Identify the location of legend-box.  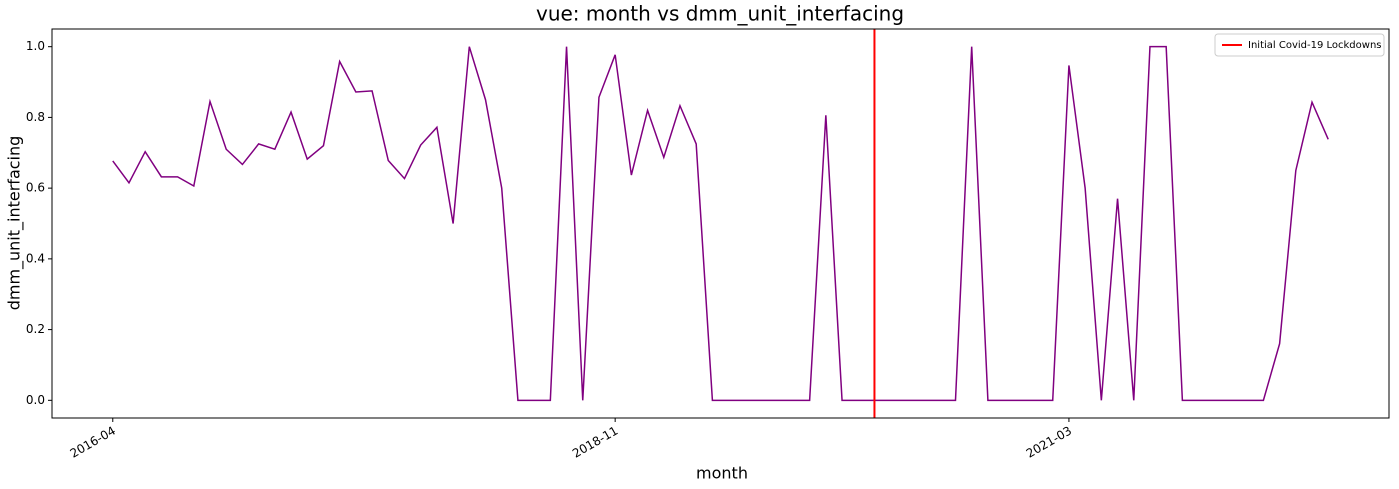
(1299, 45).